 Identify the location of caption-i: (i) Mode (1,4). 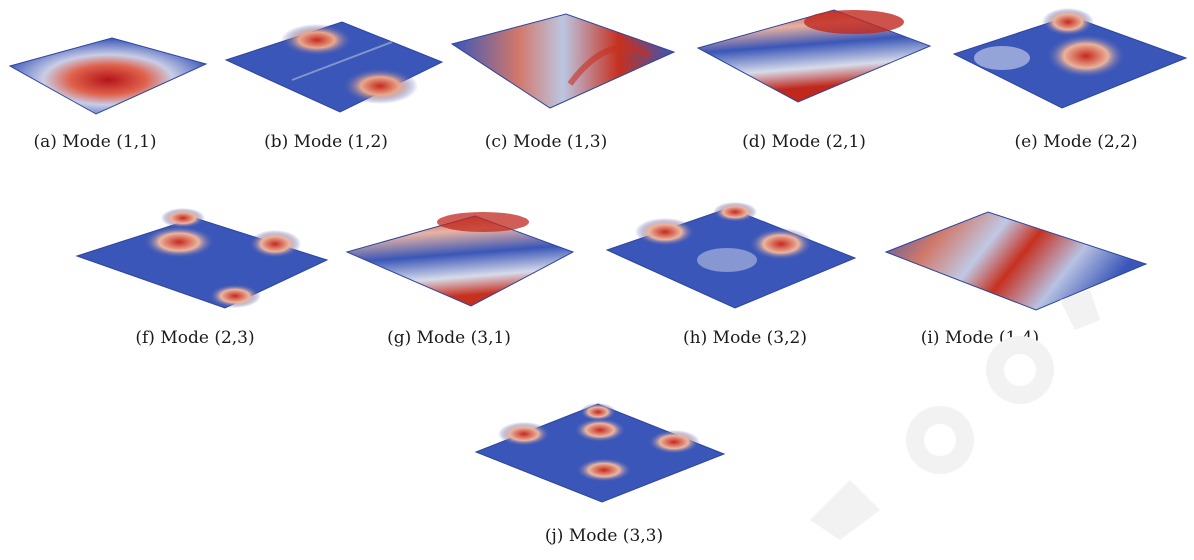
(980, 338).